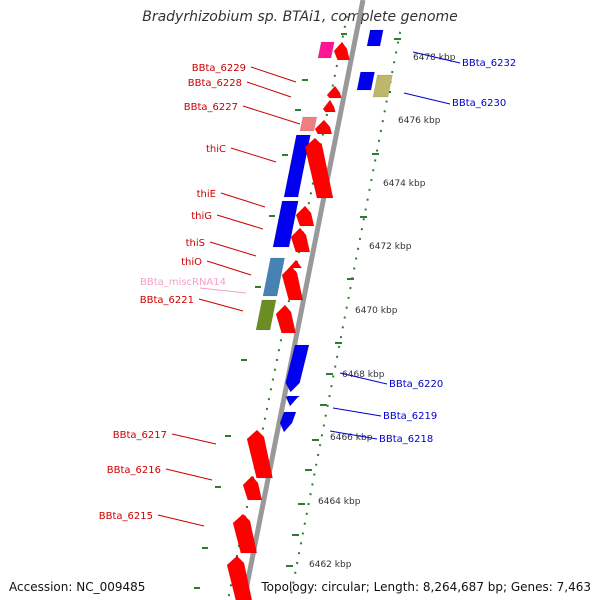  Describe the element at coordinates (363, 375) in the screenshot. I see `ruler-label: 6468 kbp` at that location.